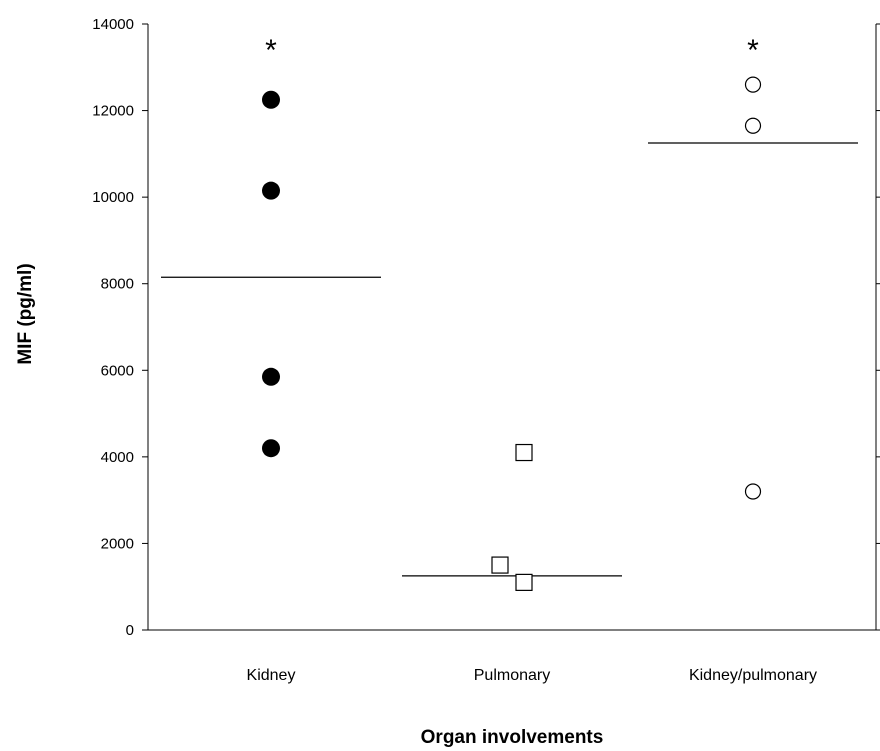  I want to click on y-tick-label: 12000, so click(113, 111).